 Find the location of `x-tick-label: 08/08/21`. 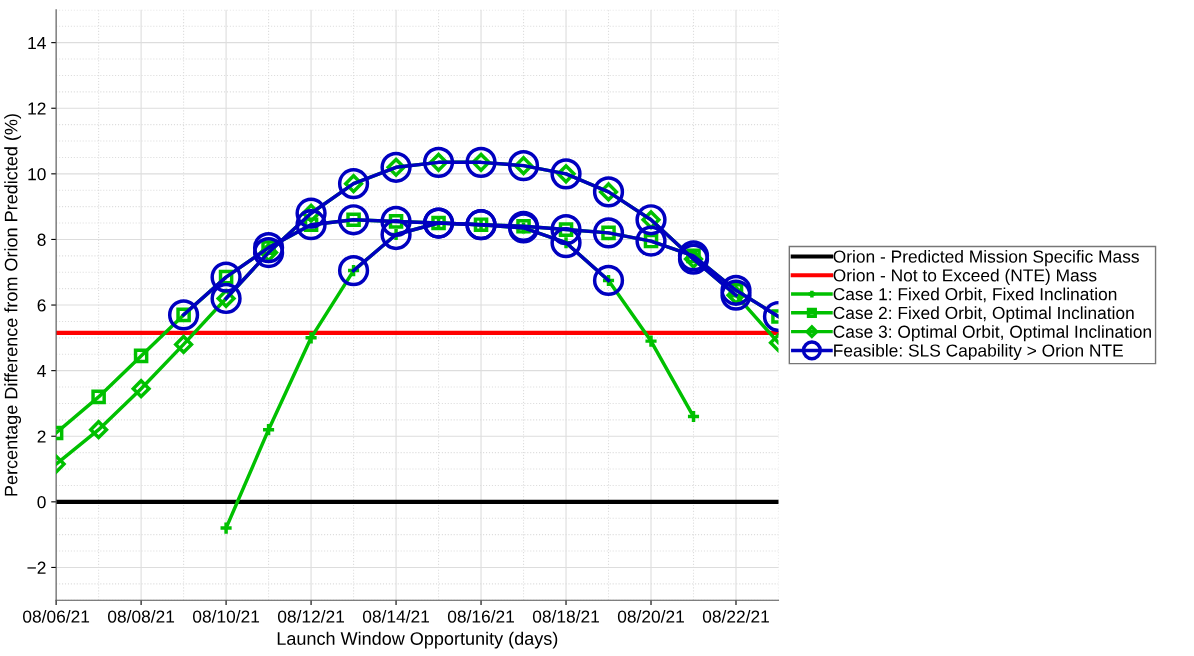

x-tick-label: 08/08/21 is located at coordinates (141, 616).